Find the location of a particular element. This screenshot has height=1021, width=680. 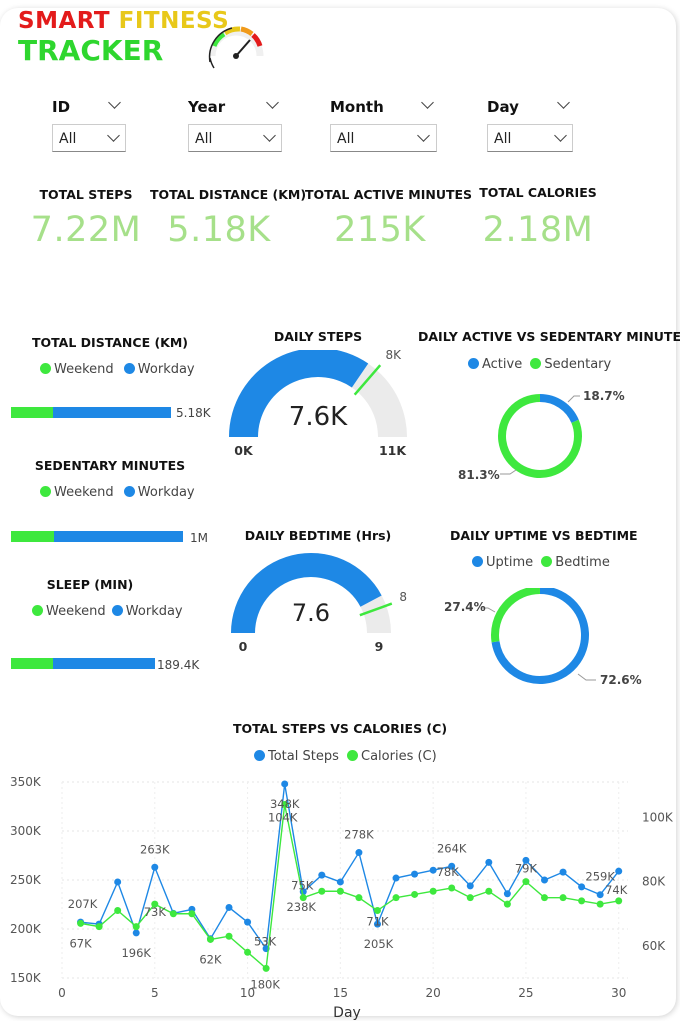

uptime-bedtime-donut: 27.4% 72.6% is located at coordinates (550, 643).